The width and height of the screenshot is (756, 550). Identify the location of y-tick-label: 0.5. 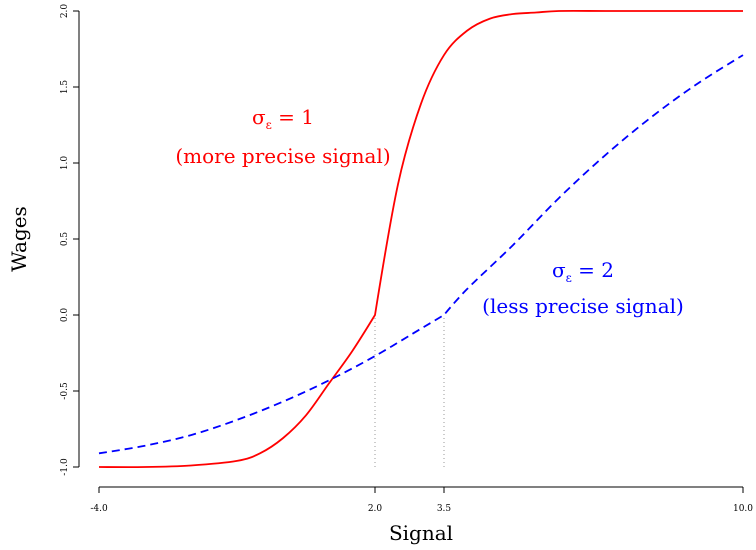
(65, 239).